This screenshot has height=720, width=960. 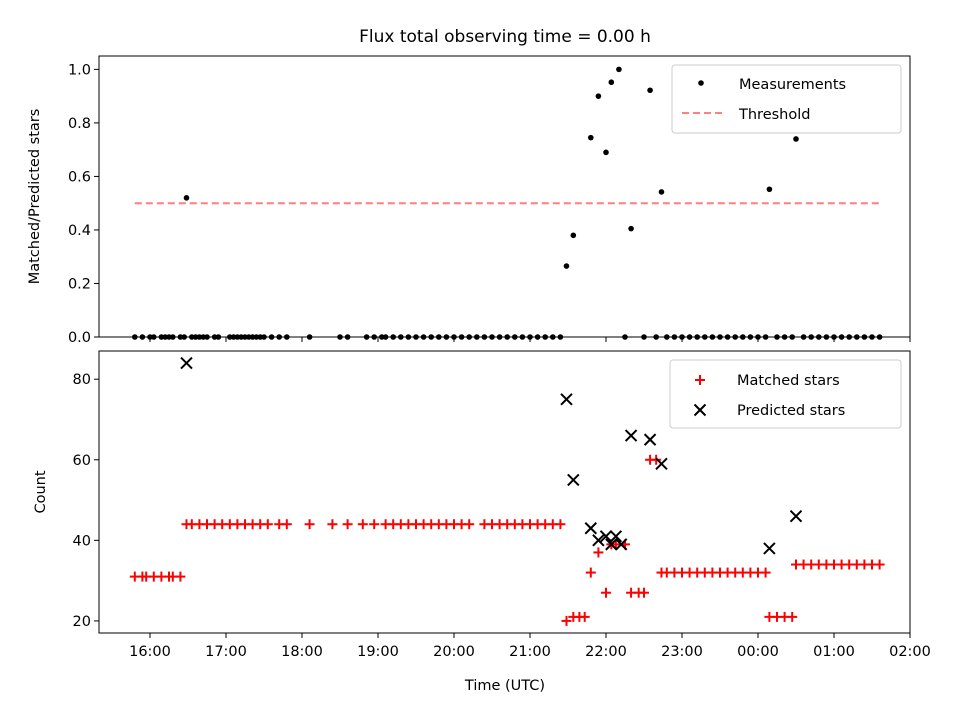 What do you see at coordinates (701, 83) in the screenshot?
I see `legend-measurements-marker` at bounding box center [701, 83].